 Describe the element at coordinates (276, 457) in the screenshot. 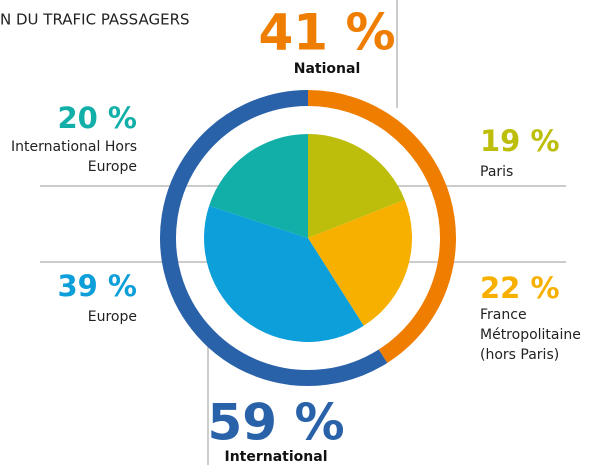

I see `category-label: International` at that location.